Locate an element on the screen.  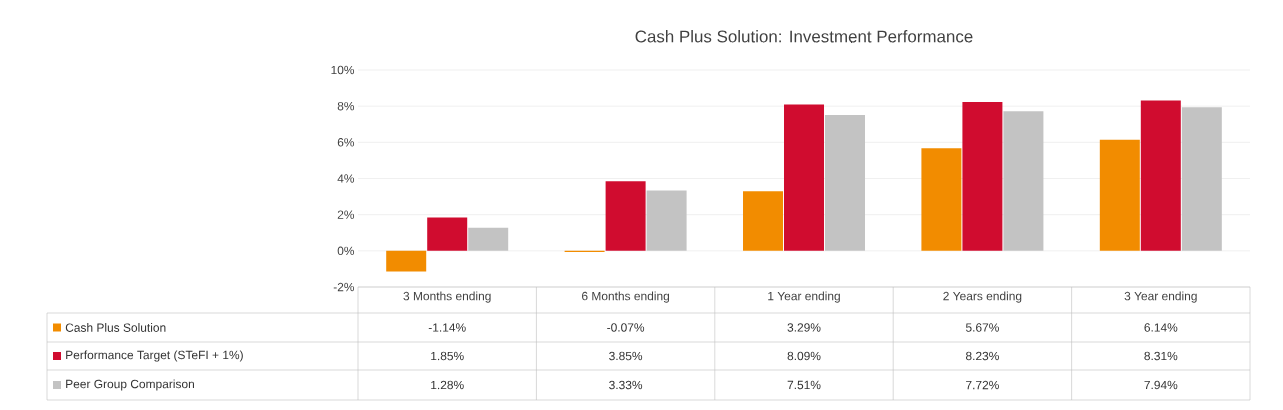
legend-label: Cash Plus Solution is located at coordinates (115, 327).